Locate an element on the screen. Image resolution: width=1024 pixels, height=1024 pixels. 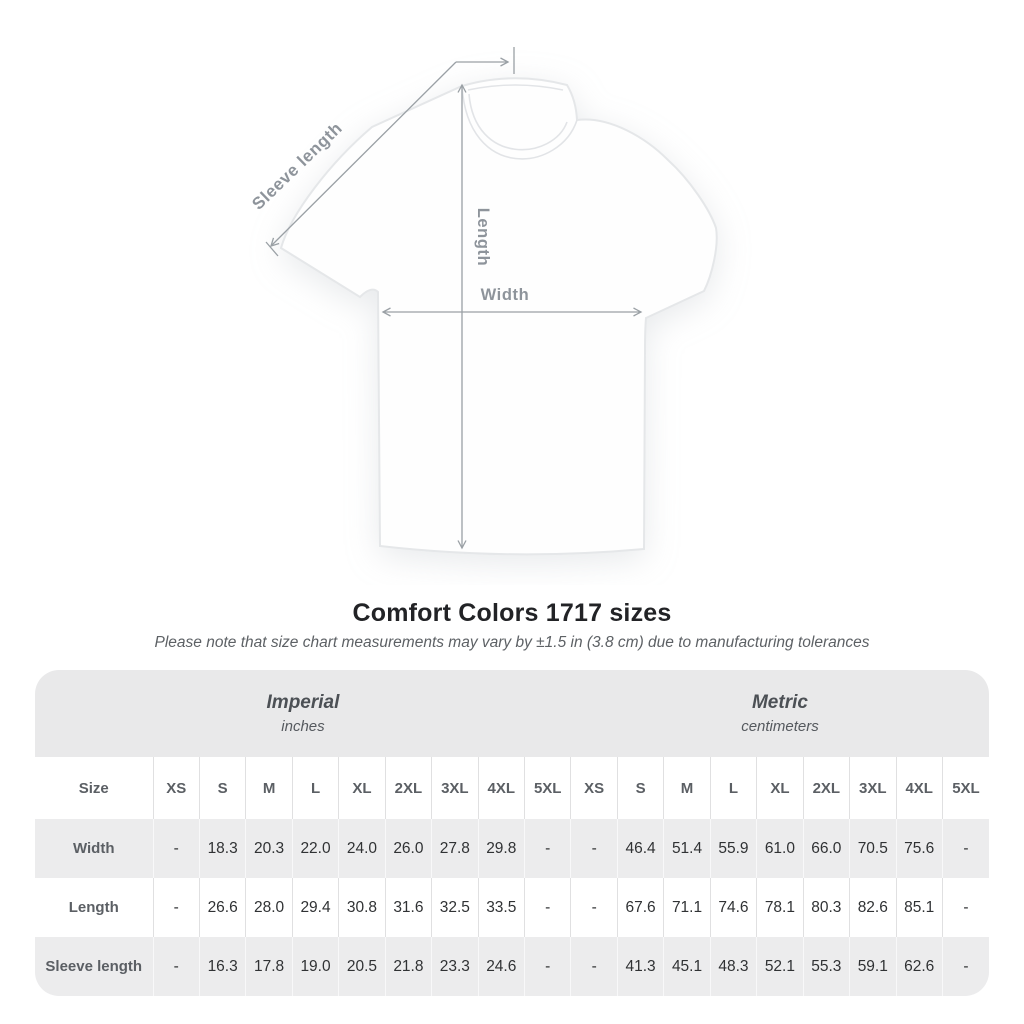
collar-inner-edge is located at coordinates (518, 122).